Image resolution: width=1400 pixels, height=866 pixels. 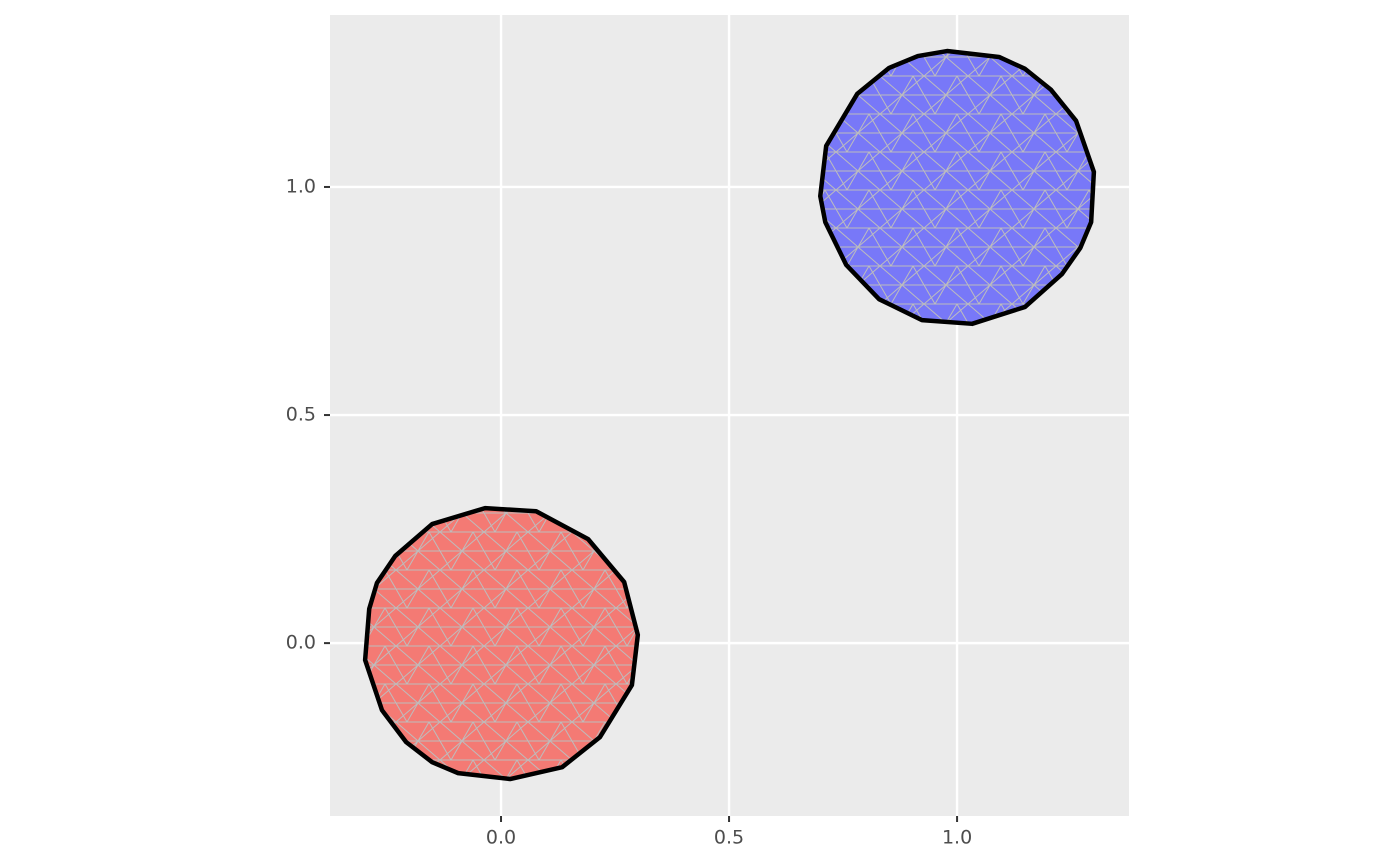 What do you see at coordinates (301, 186) in the screenshot?
I see `y-tick-label: 1.0` at bounding box center [301, 186].